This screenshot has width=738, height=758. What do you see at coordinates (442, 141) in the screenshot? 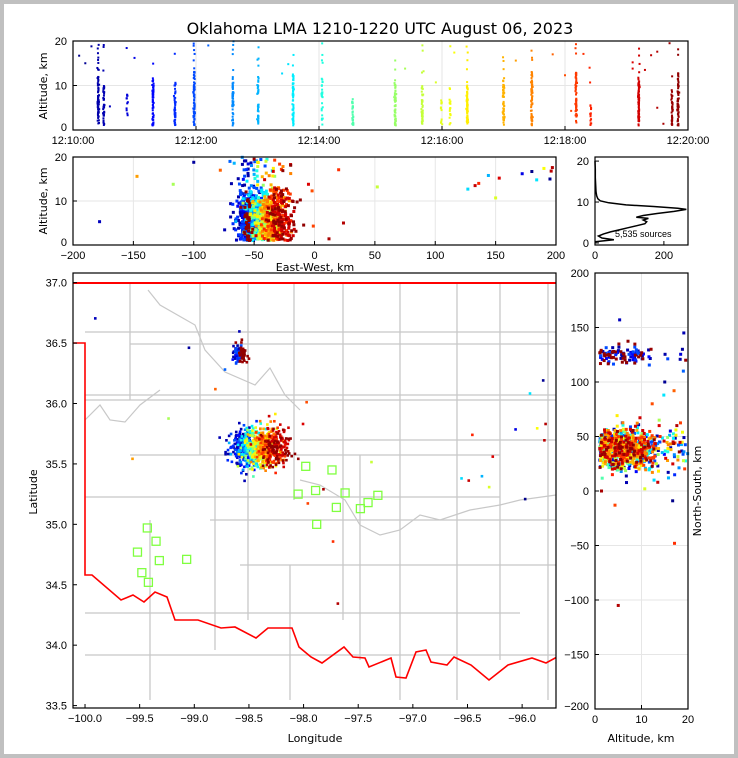
I see `time-height-xtick-label: 12:16:00` at bounding box center [442, 141].